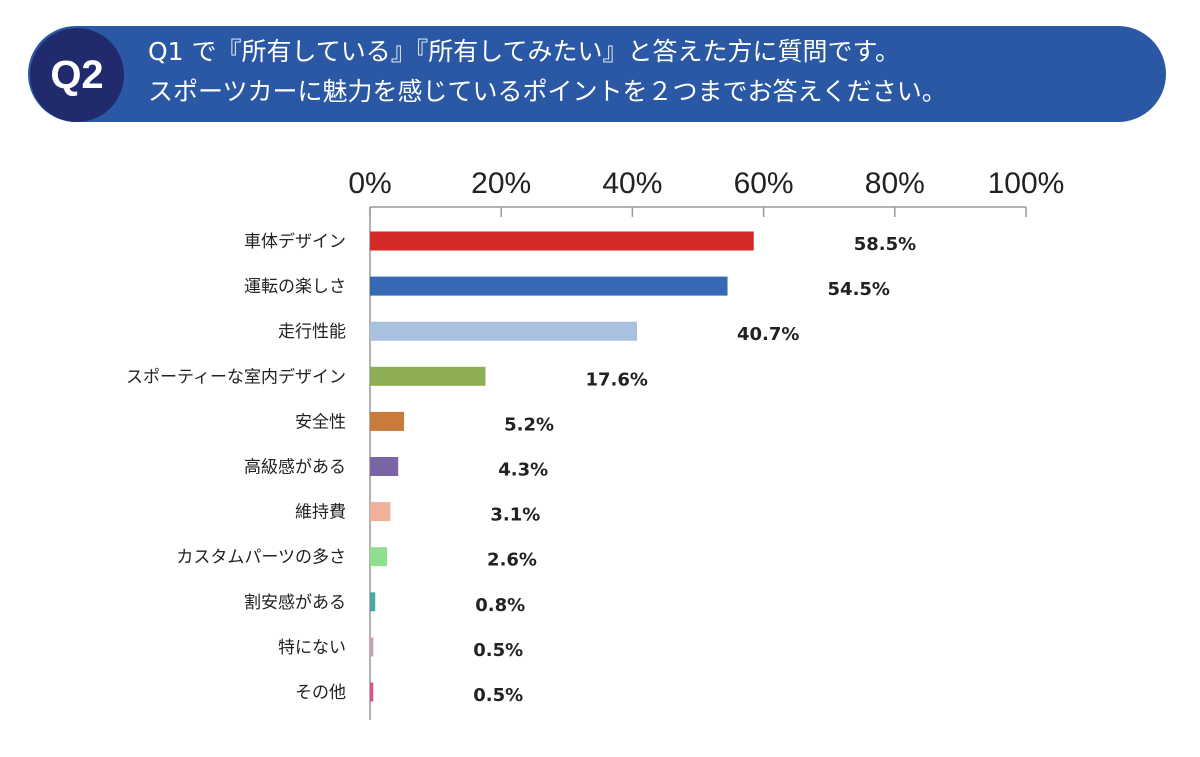  I want to click on x-tick-label: 60%, so click(764, 183).